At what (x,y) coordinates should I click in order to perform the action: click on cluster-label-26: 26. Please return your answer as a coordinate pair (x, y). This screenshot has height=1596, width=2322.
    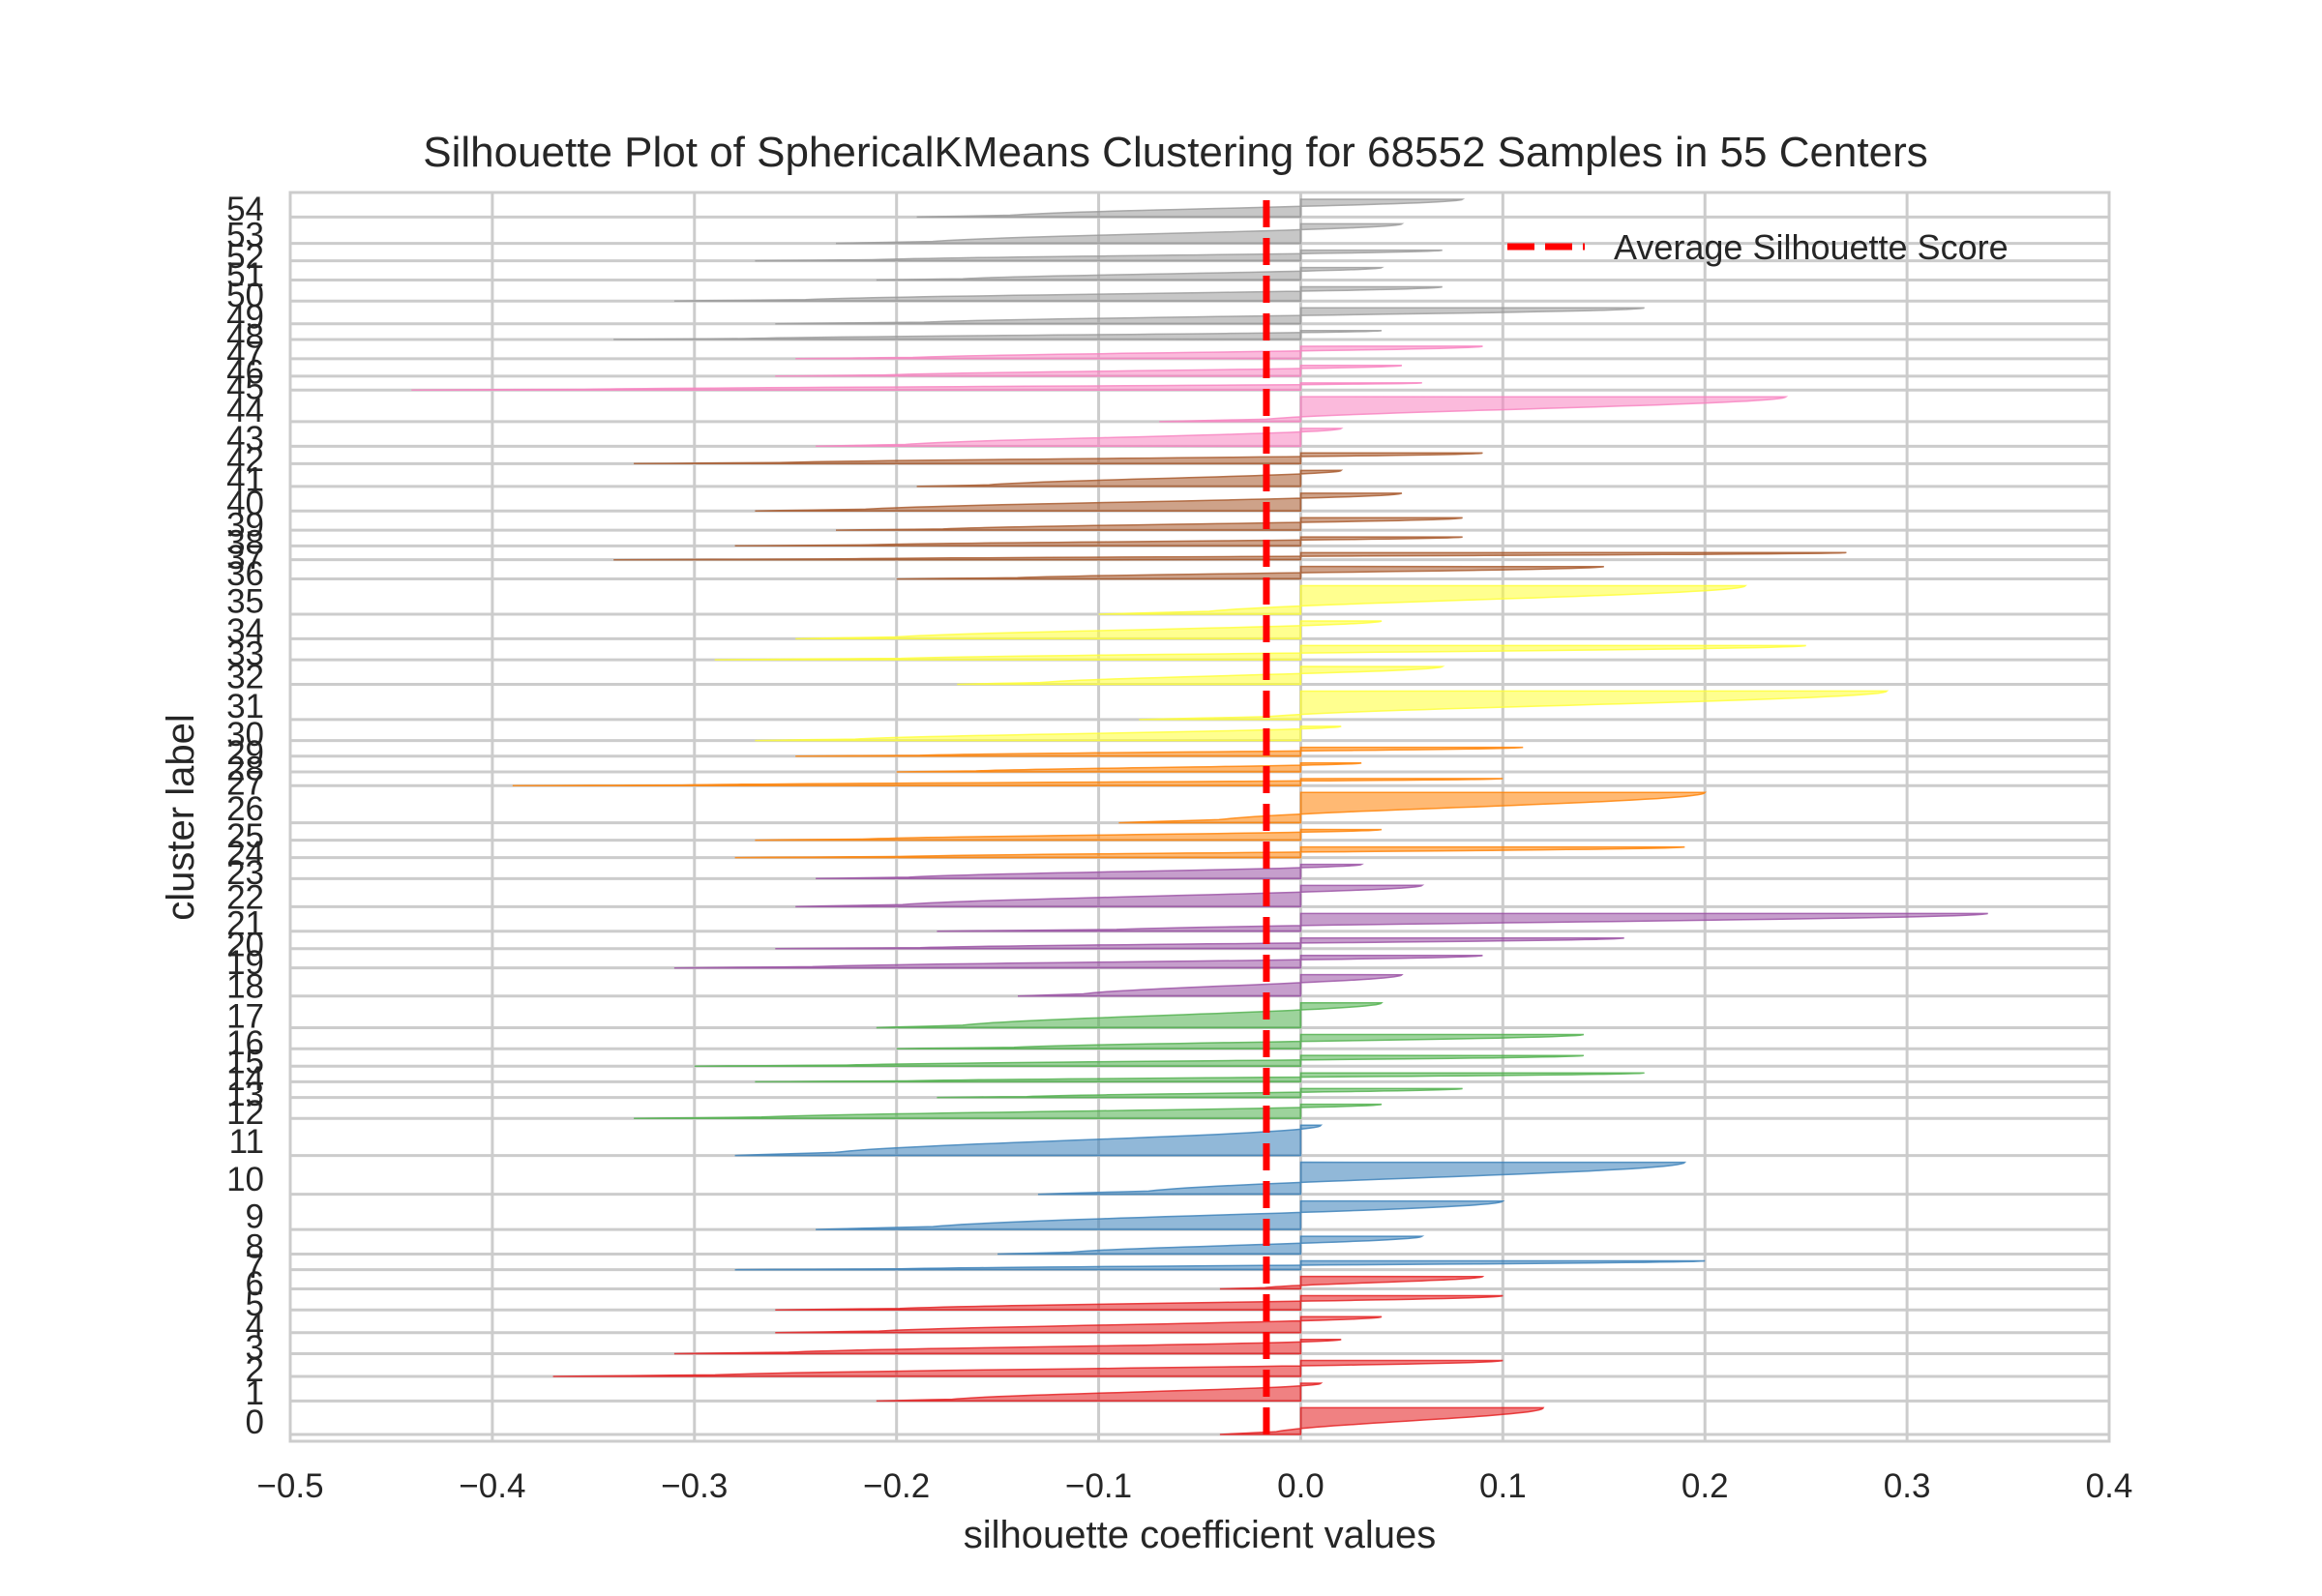
    Looking at the image, I should click on (245, 809).